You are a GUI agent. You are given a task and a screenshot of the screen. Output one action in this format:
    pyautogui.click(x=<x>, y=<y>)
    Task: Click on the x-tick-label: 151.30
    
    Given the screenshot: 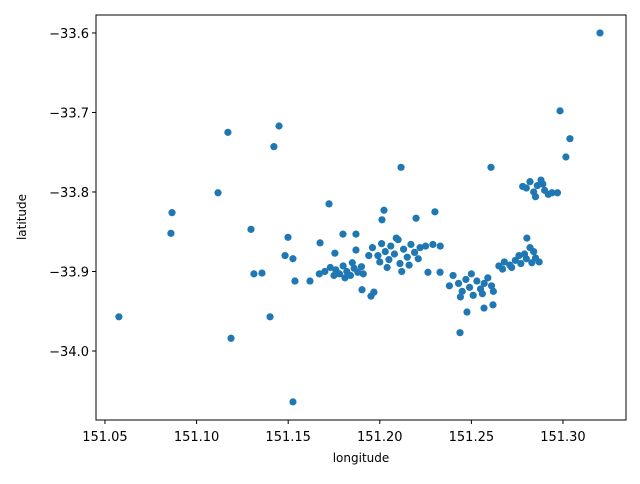 What is the action you would take?
    pyautogui.click(x=563, y=437)
    